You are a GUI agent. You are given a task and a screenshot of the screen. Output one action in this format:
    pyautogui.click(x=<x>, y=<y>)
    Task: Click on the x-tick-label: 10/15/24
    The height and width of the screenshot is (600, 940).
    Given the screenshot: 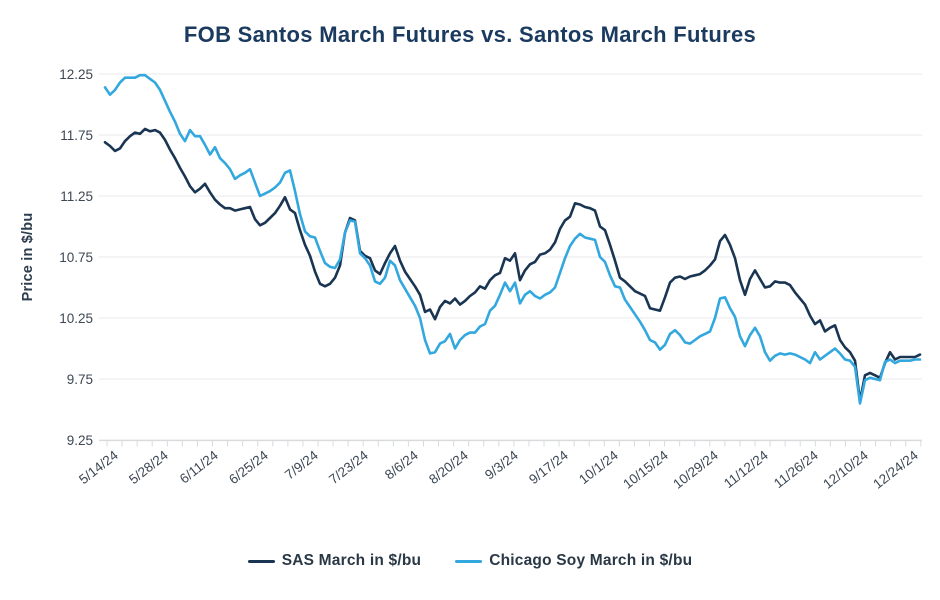 What is the action you would take?
    pyautogui.click(x=645, y=469)
    